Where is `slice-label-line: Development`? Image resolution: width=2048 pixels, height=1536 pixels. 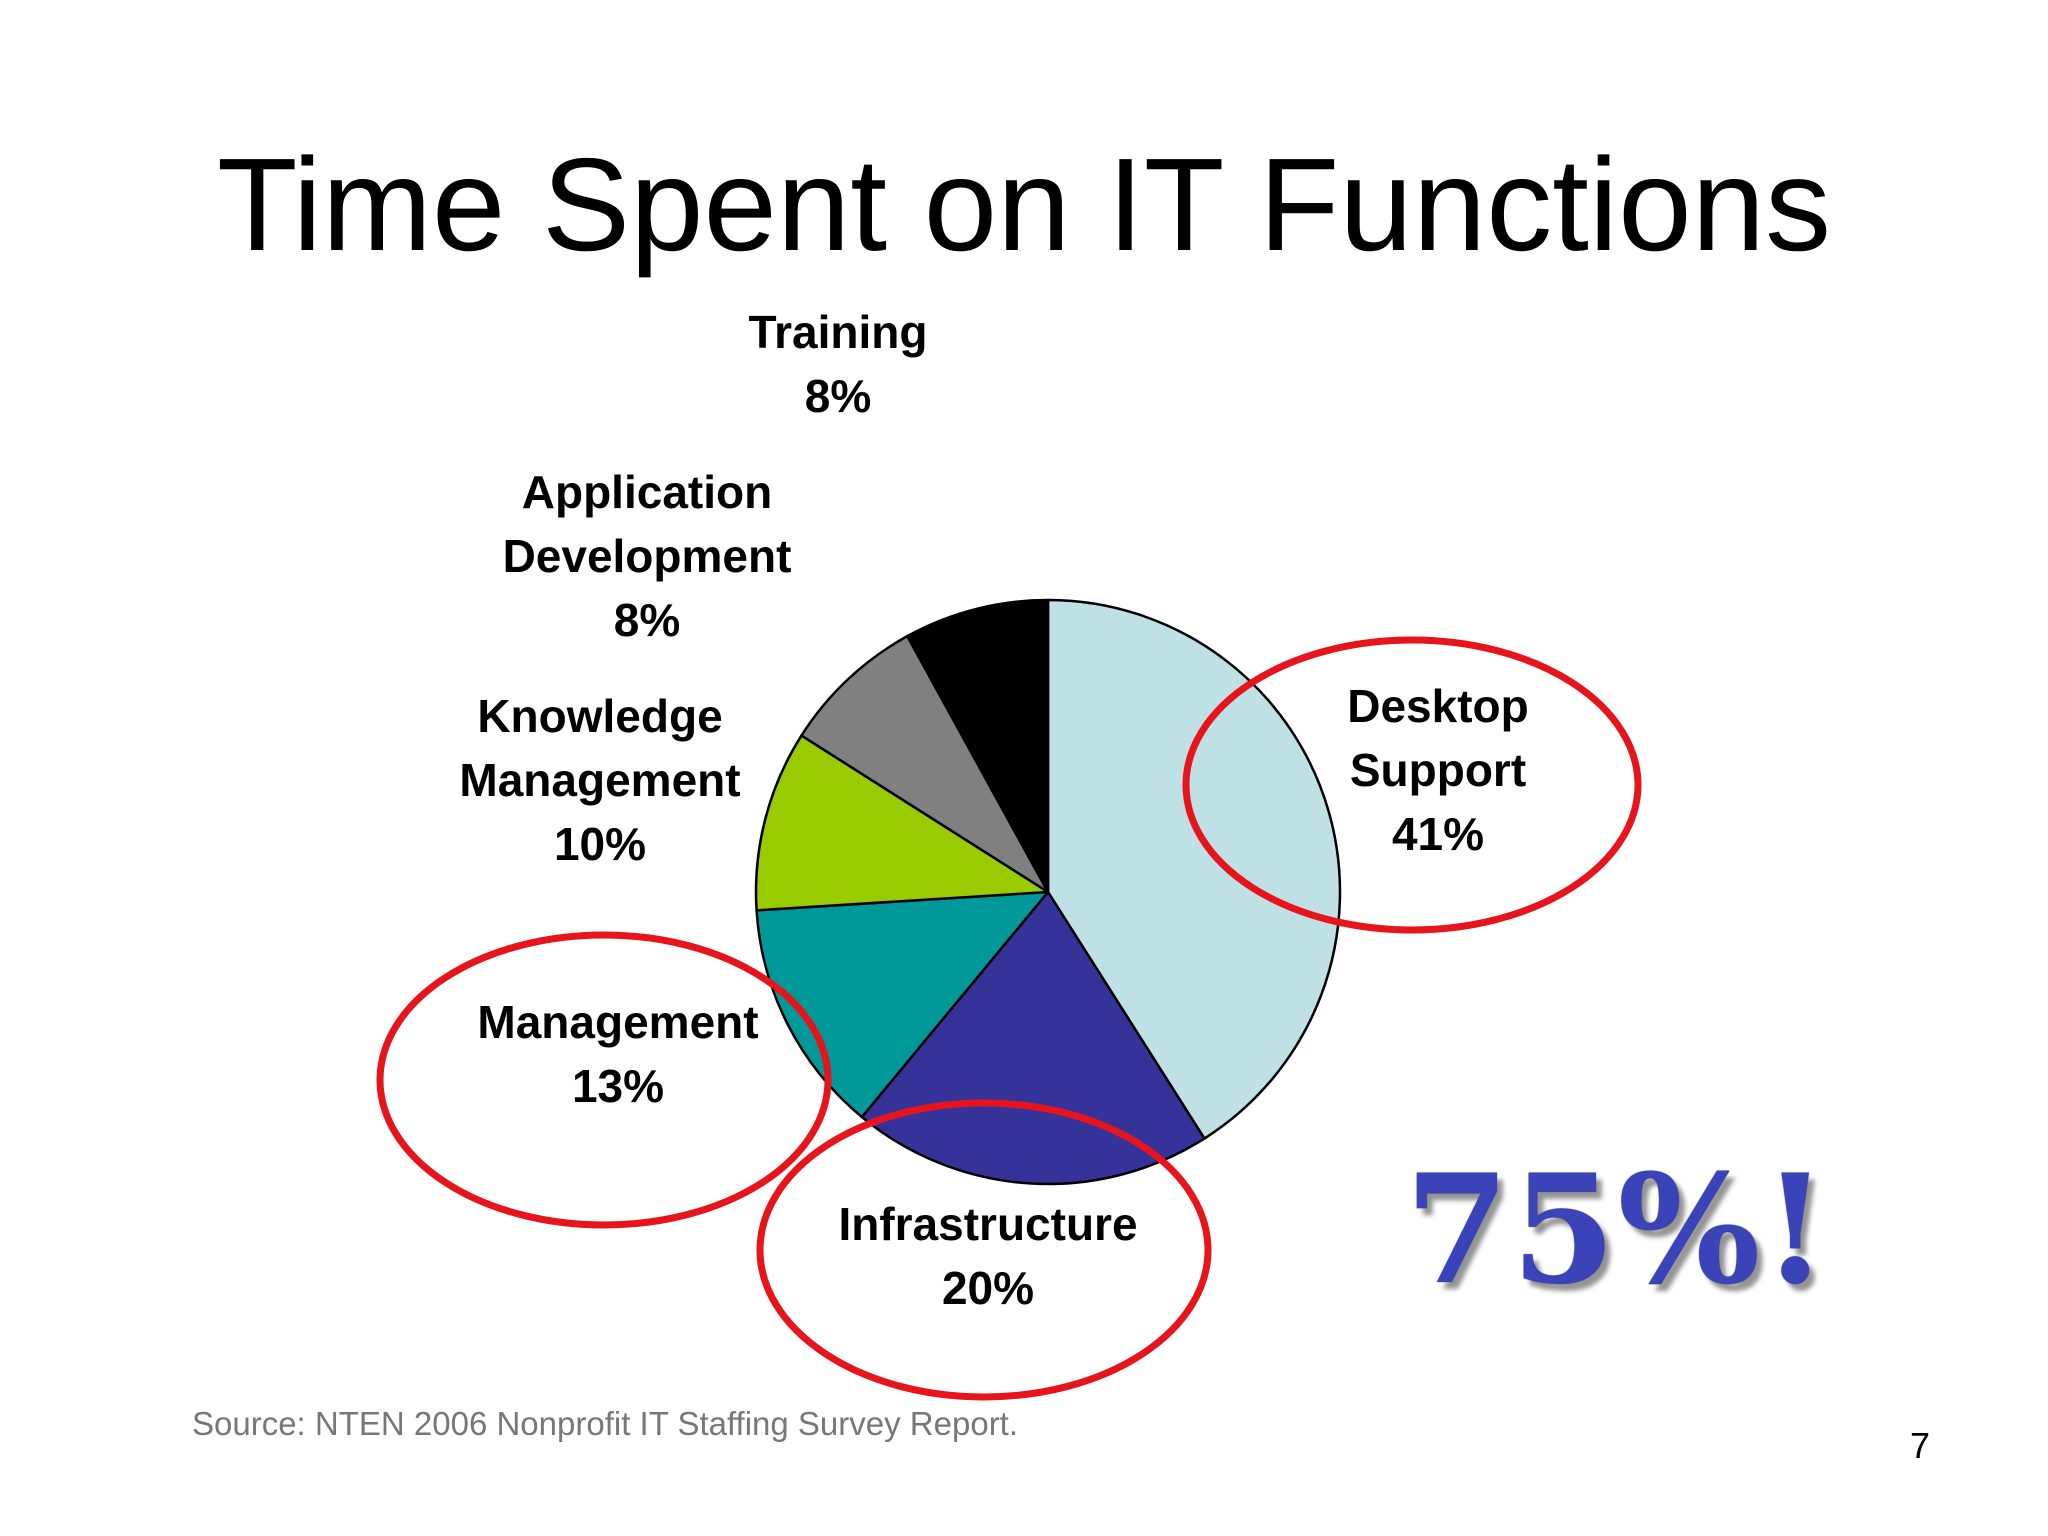 slice-label-line: Development is located at coordinates (647, 556).